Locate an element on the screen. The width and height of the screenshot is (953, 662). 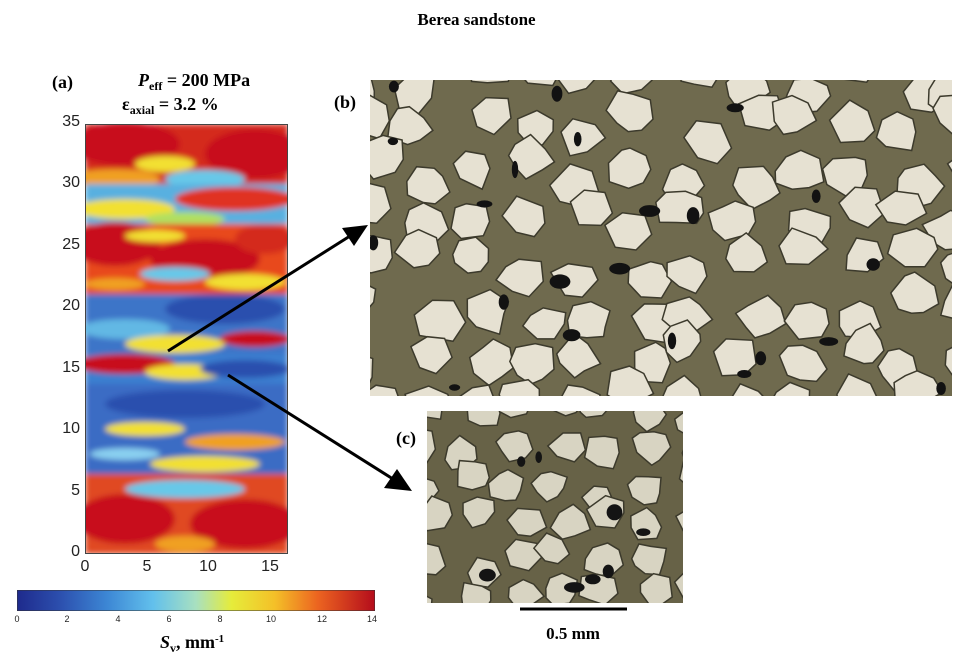
figure-title: Berea sandstone is located at coordinates (476, 19).